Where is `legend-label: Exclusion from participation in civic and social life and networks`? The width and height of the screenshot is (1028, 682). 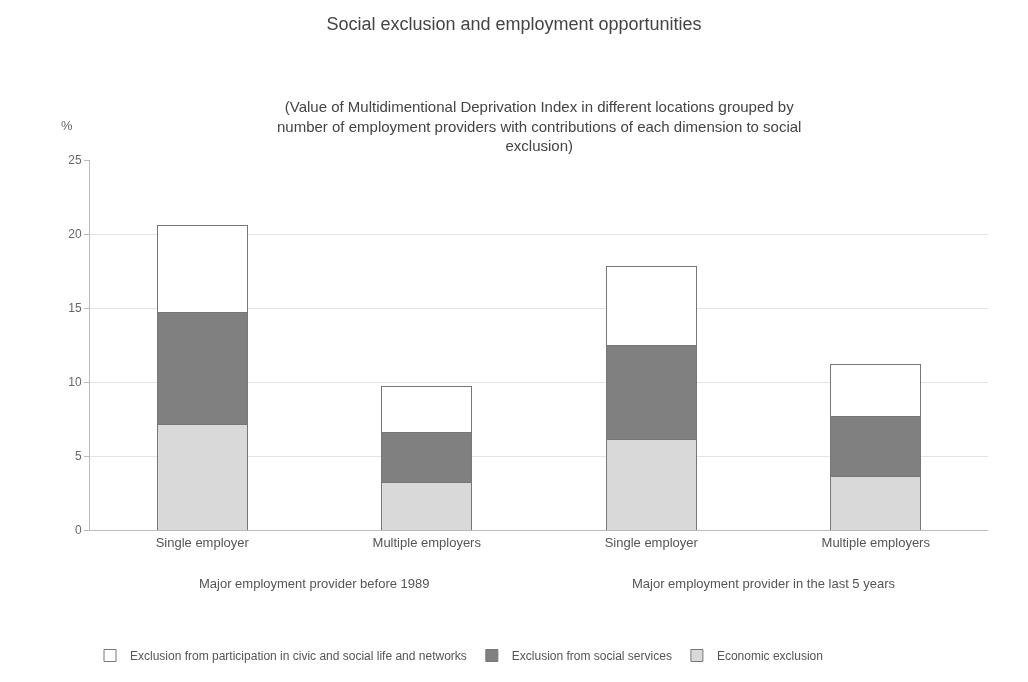
legend-label: Exclusion from participation in civic and social life and networks is located at coordinates (298, 656).